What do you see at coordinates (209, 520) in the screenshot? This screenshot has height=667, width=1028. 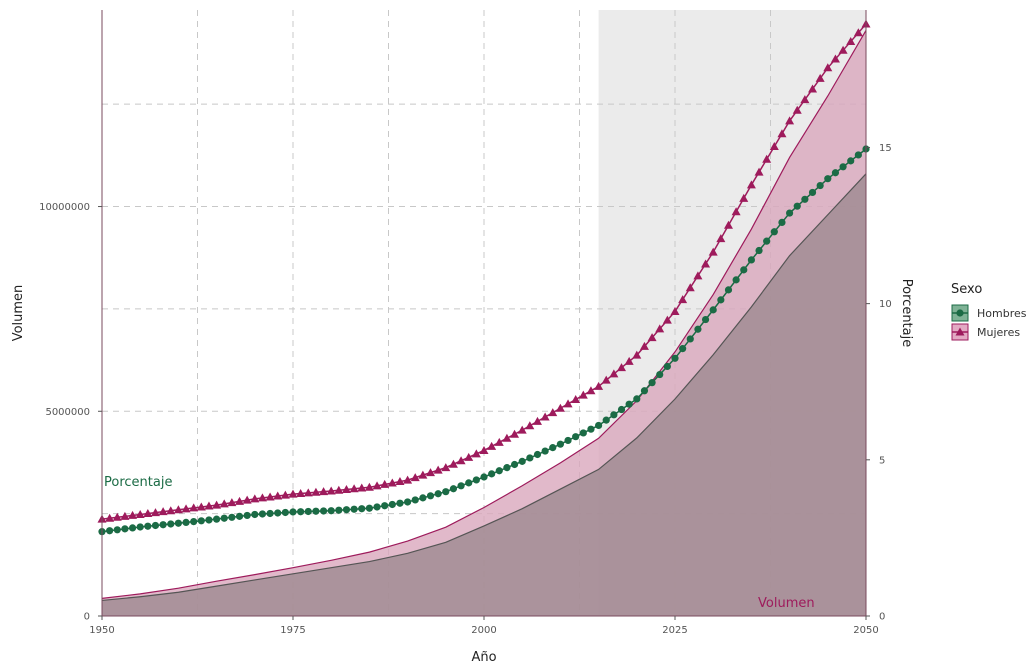 I see `point-hombres-1964` at bounding box center [209, 520].